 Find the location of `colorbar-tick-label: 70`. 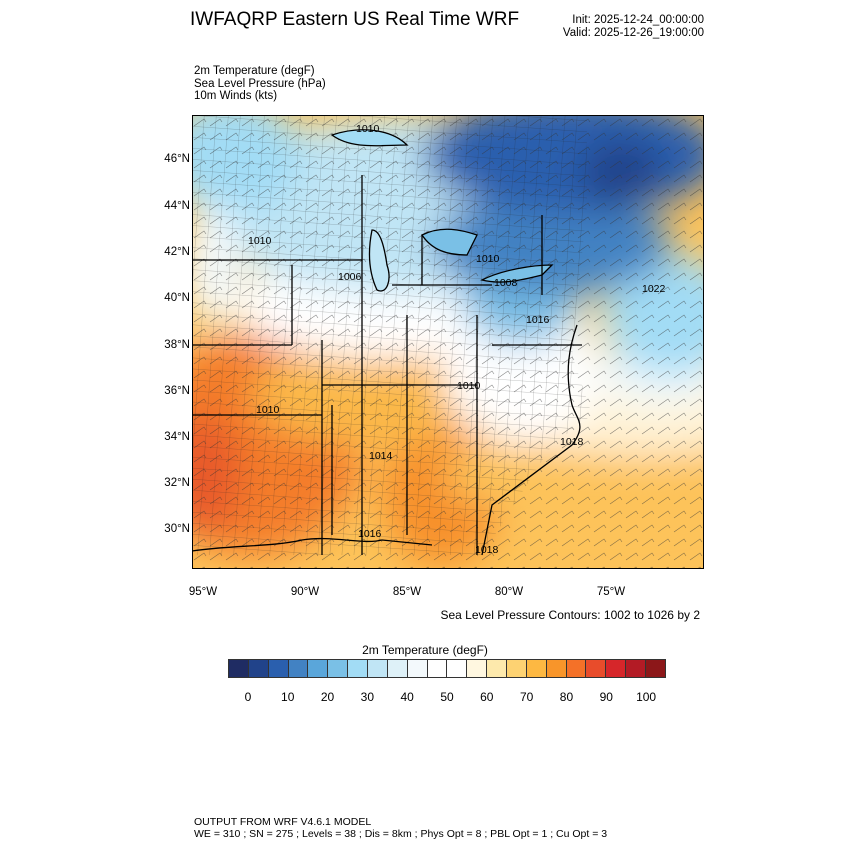

colorbar-tick-label: 70 is located at coordinates (526, 697).